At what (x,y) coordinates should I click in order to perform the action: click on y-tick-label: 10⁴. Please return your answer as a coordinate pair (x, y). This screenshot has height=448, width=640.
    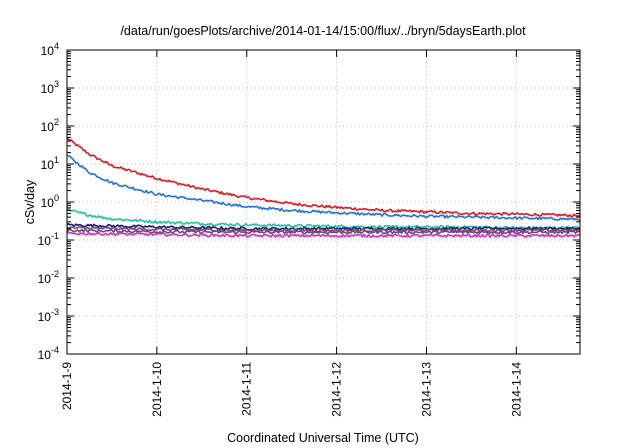
    Looking at the image, I should click on (50, 49).